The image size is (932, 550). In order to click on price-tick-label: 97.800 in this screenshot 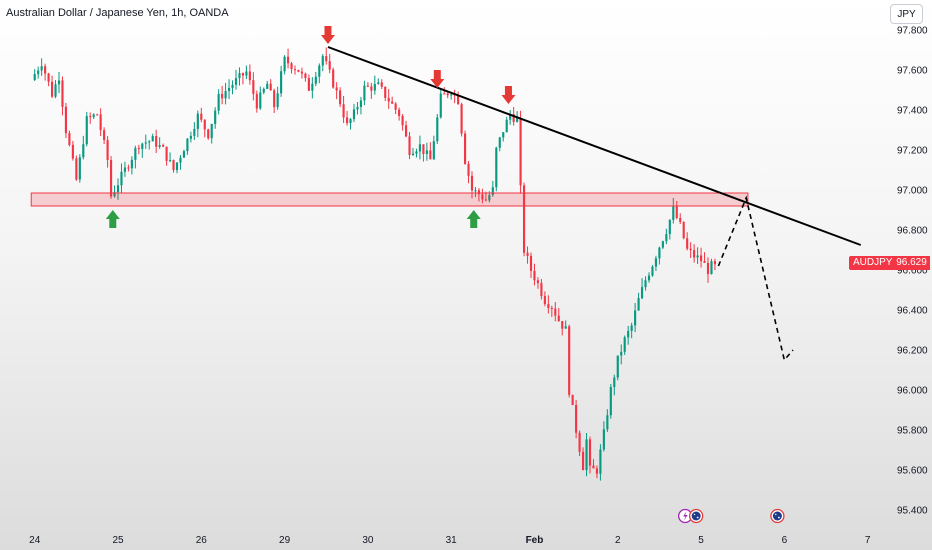, I will do `click(912, 31)`.